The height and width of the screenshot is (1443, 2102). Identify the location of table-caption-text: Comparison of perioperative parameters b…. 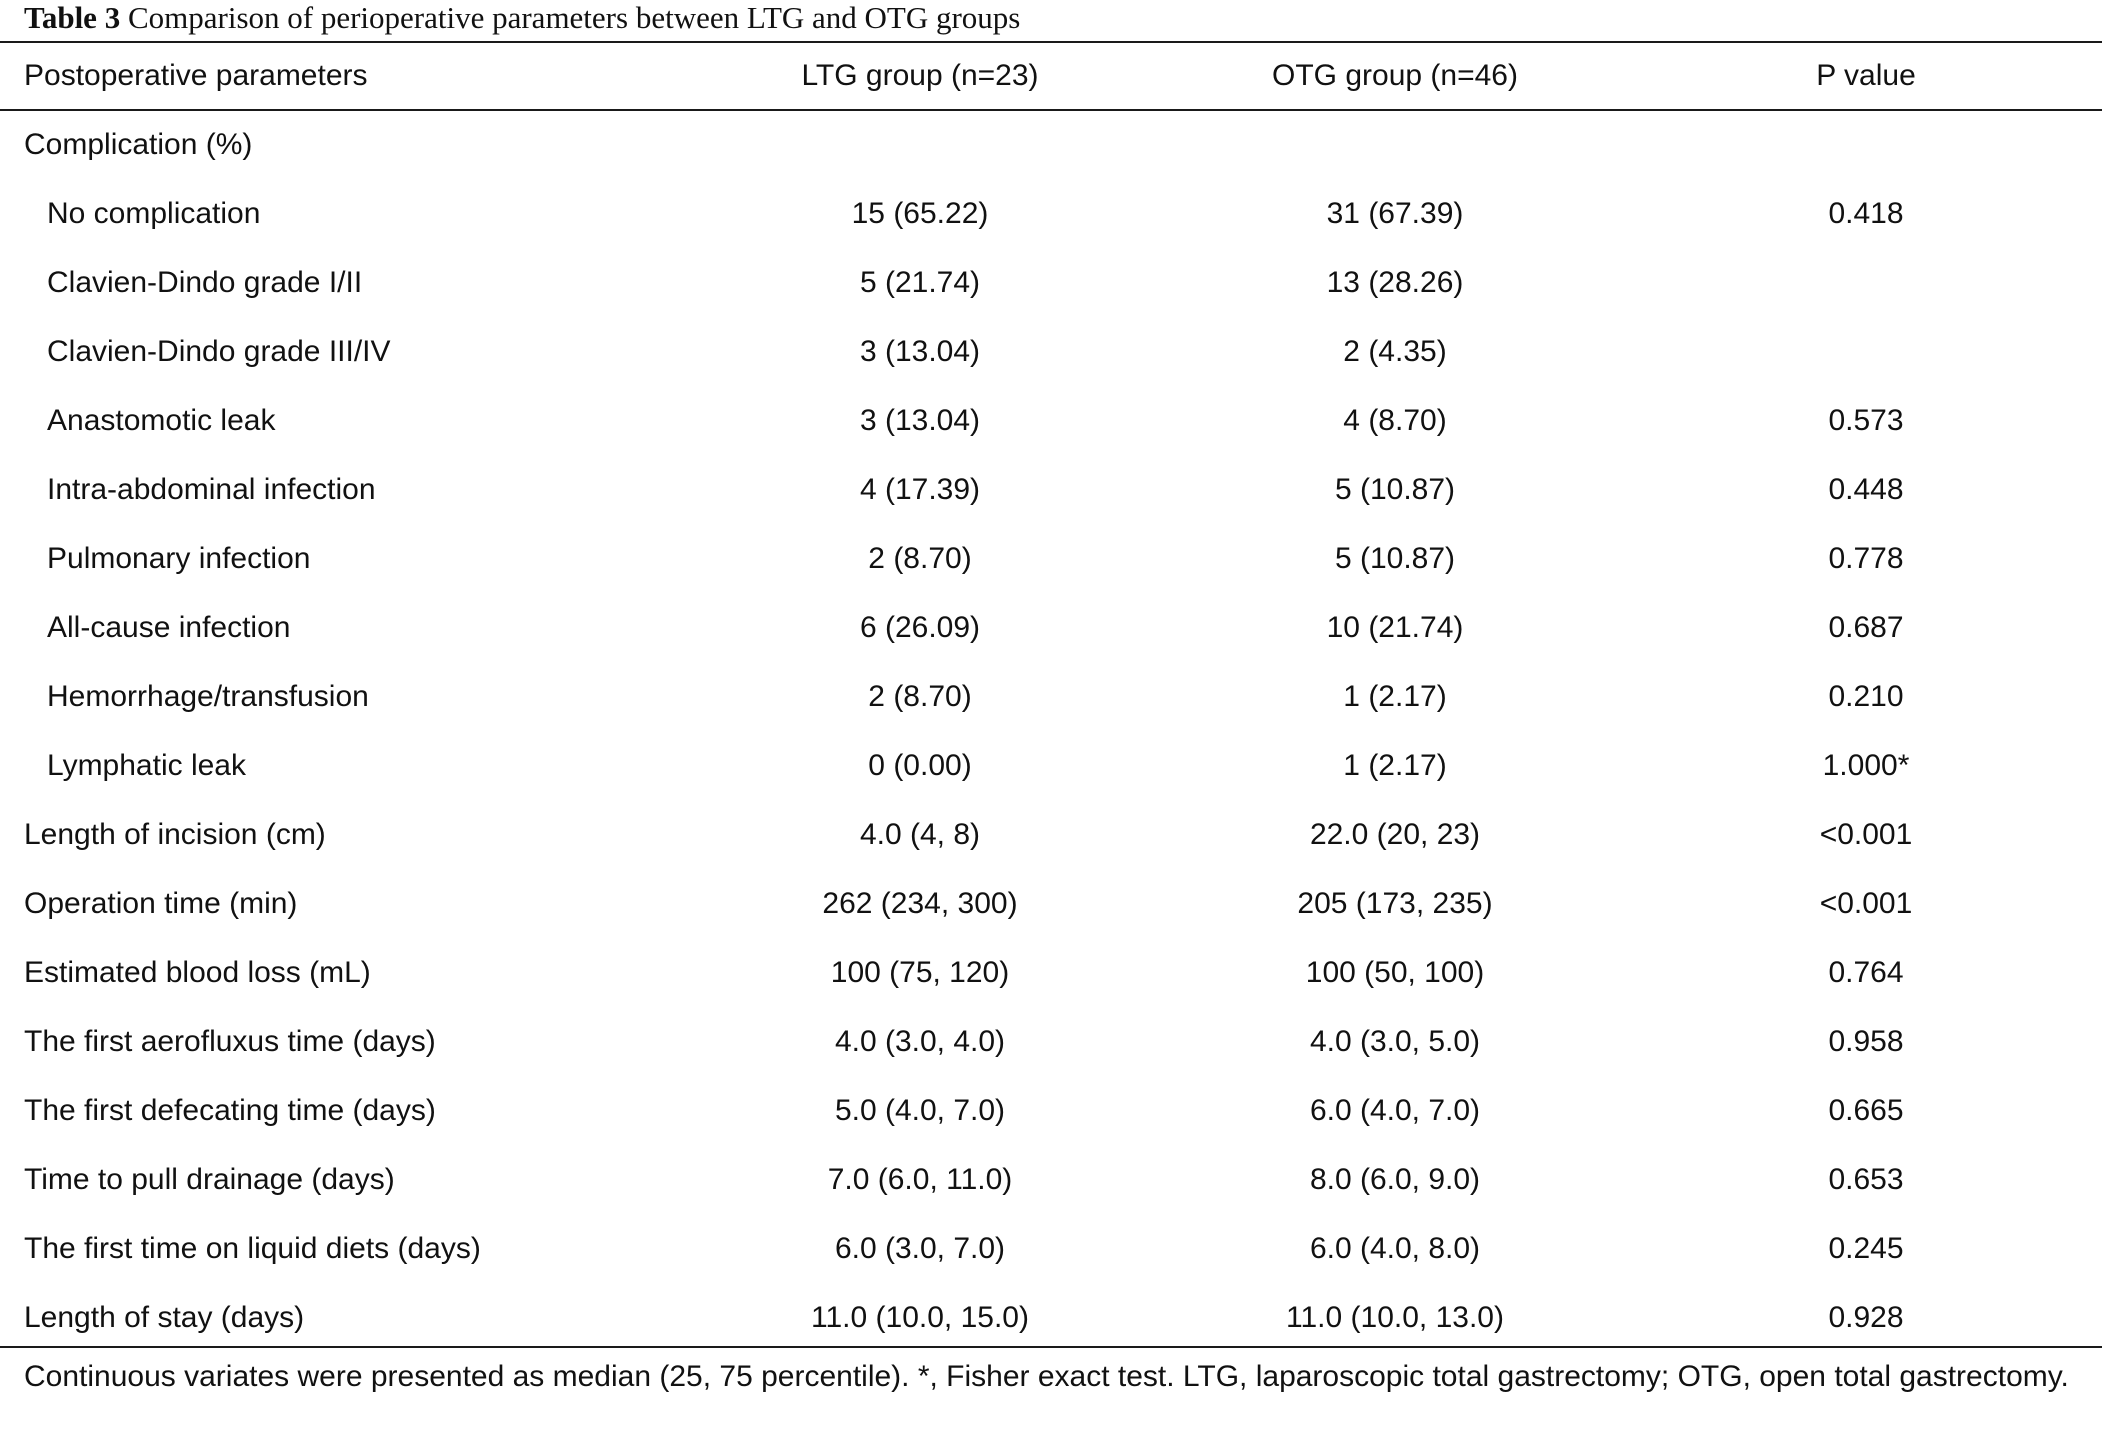
(574, 17).